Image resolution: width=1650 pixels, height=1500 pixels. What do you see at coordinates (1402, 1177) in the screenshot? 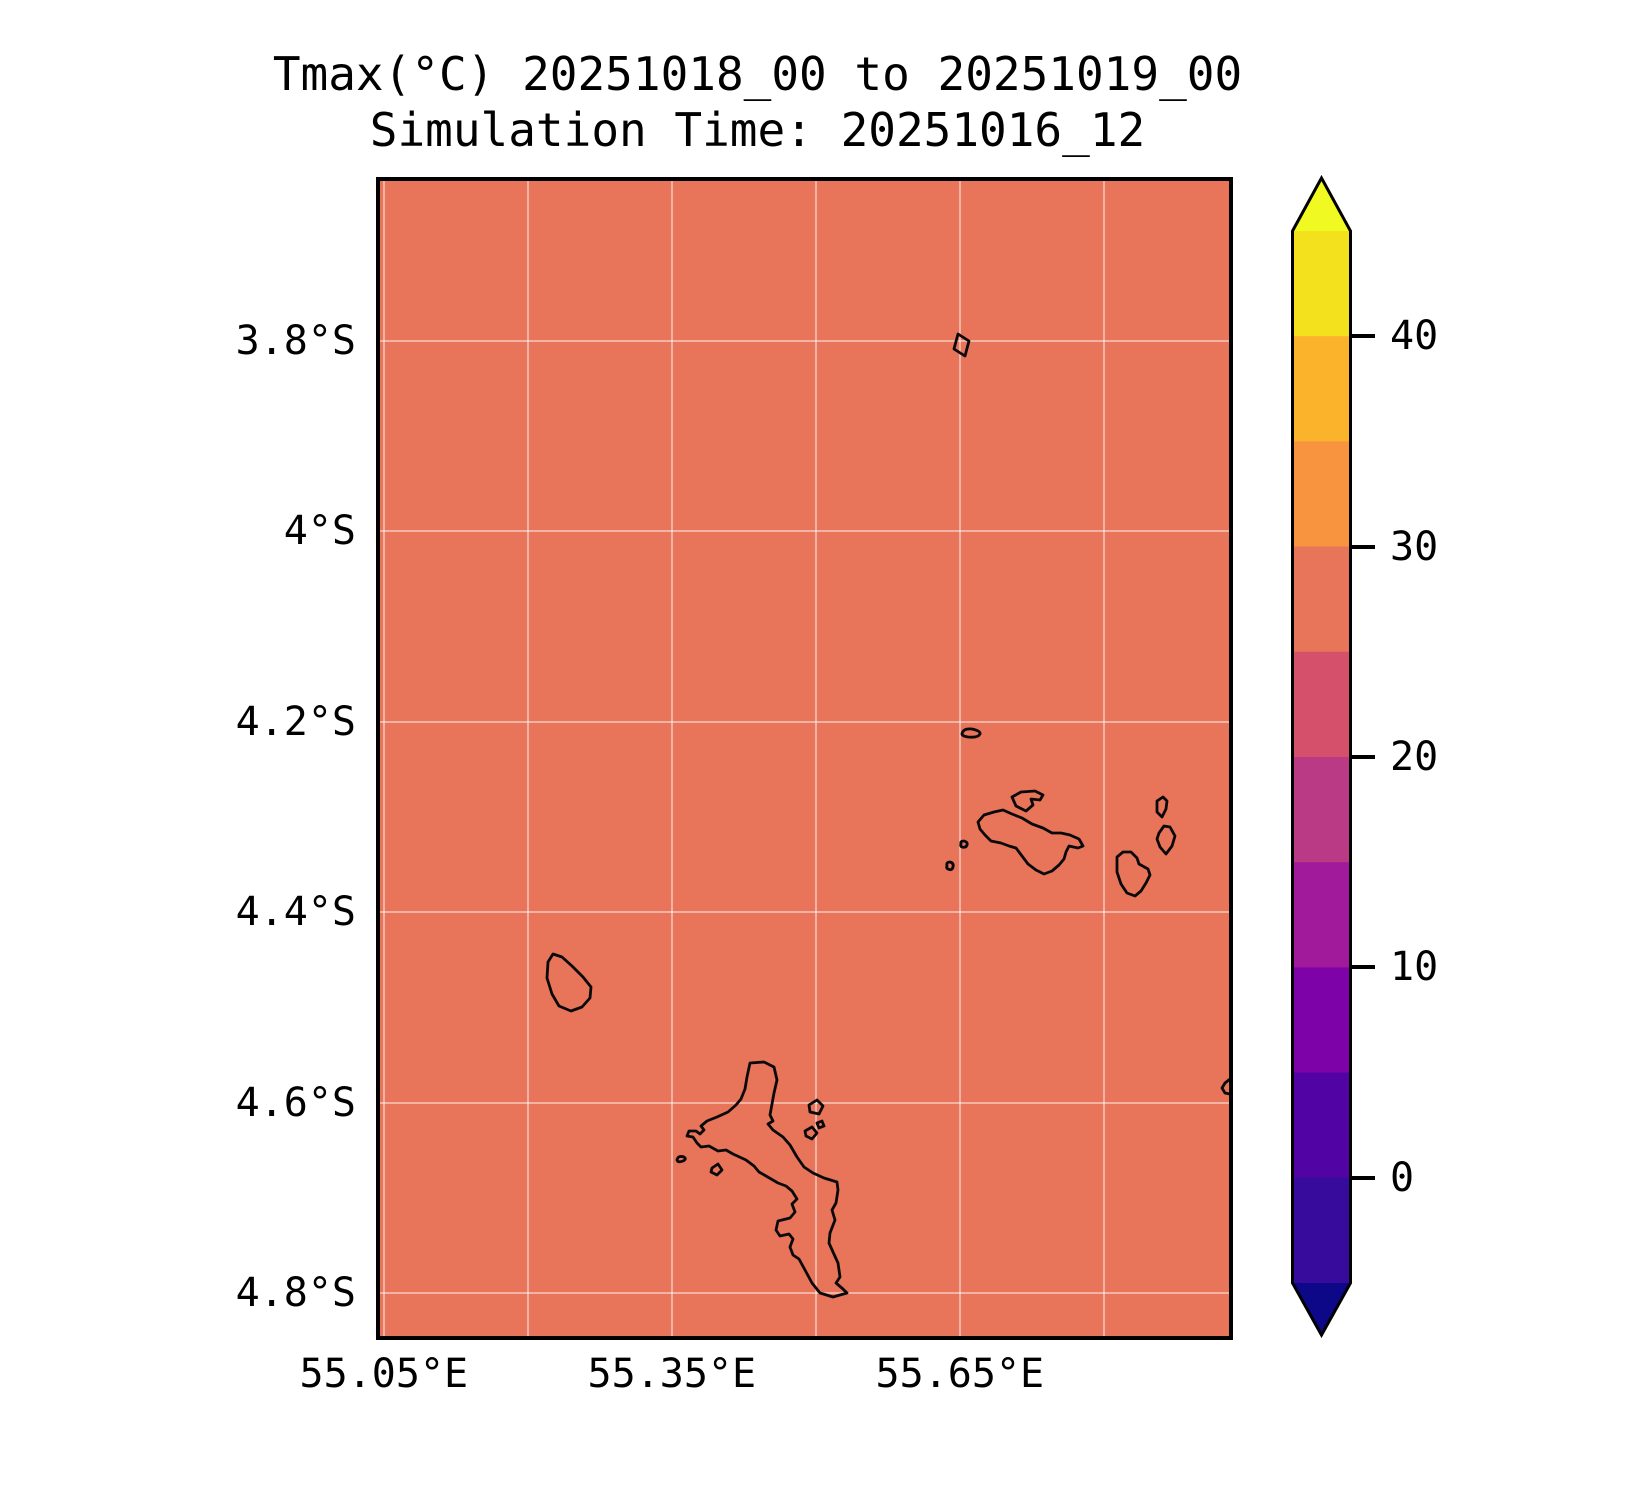
I see `colorbar-tick-label: 0` at bounding box center [1402, 1177].